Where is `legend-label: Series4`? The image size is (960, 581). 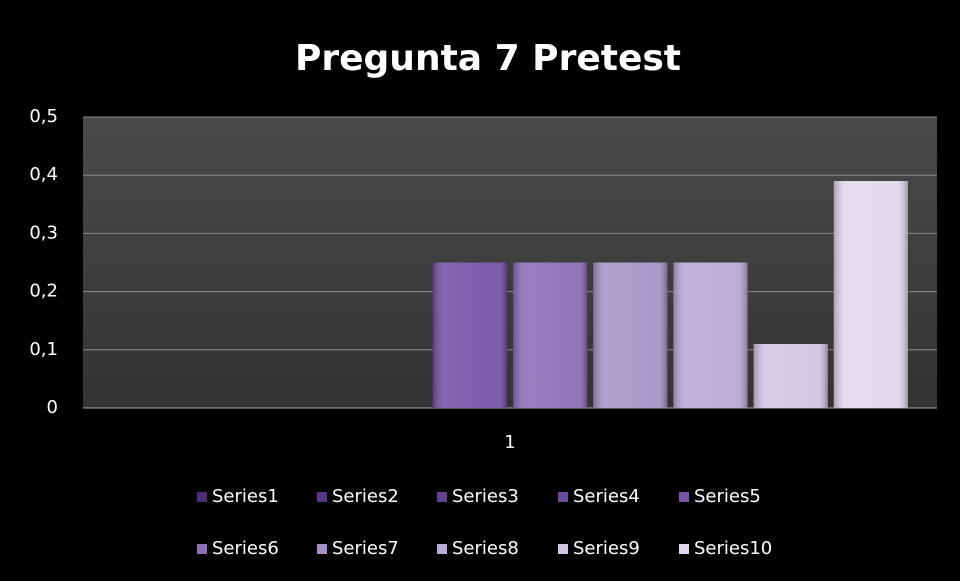
legend-label: Series4 is located at coordinates (606, 496).